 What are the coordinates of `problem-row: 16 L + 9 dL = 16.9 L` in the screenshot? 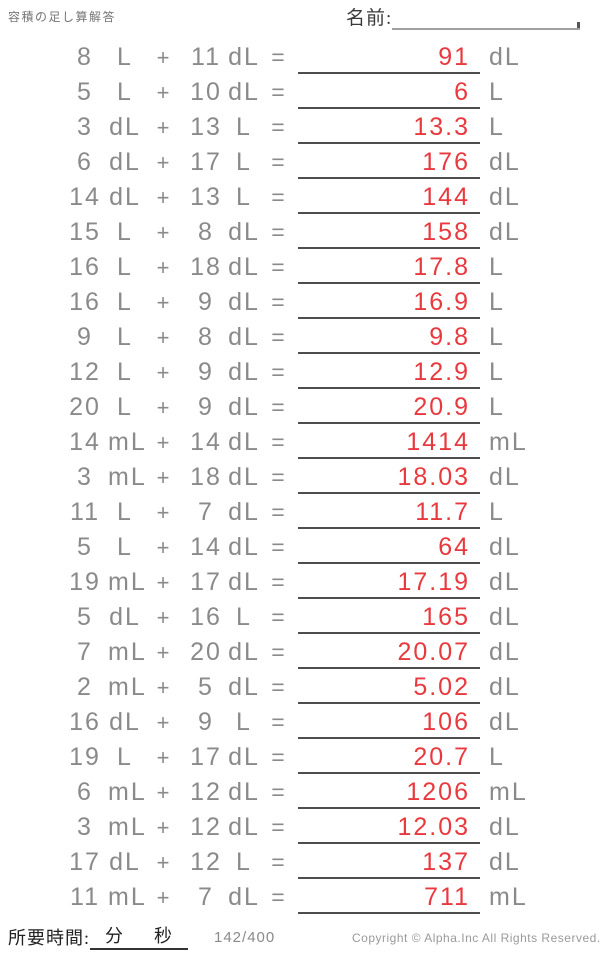 It's located at (300, 302).